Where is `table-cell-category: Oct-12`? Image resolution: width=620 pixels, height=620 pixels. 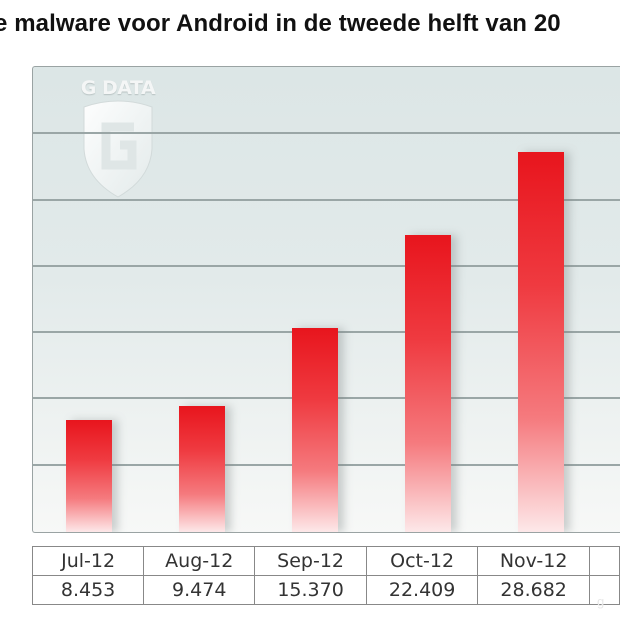 table-cell-category: Oct-12 is located at coordinates (422, 561).